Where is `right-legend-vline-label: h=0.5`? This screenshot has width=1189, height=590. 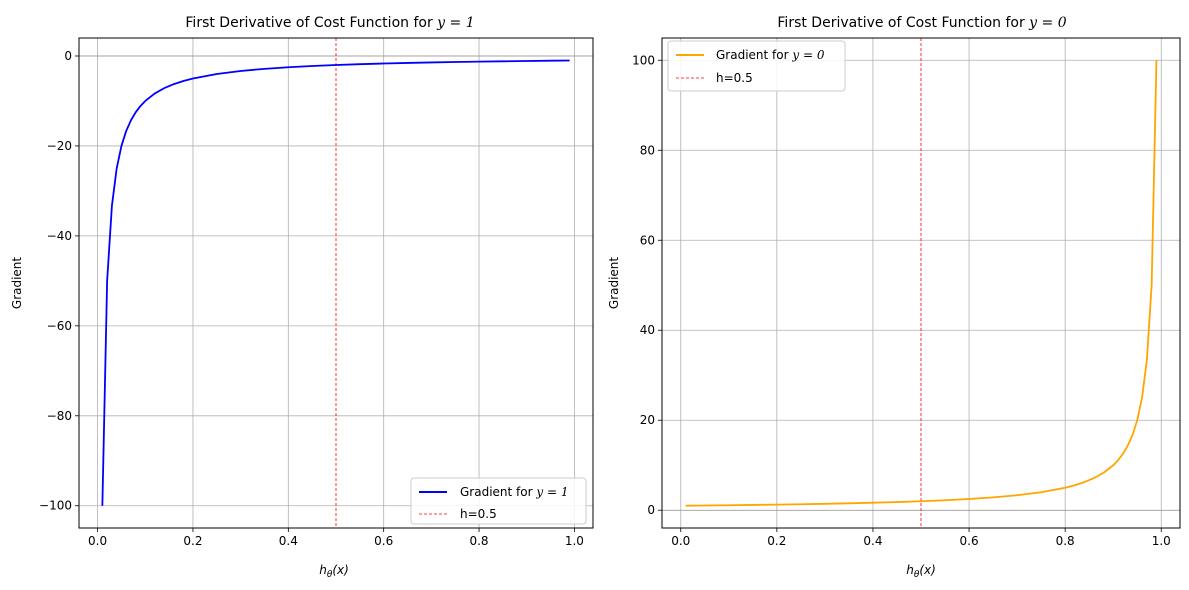
right-legend-vline-label: h=0.5 is located at coordinates (734, 78).